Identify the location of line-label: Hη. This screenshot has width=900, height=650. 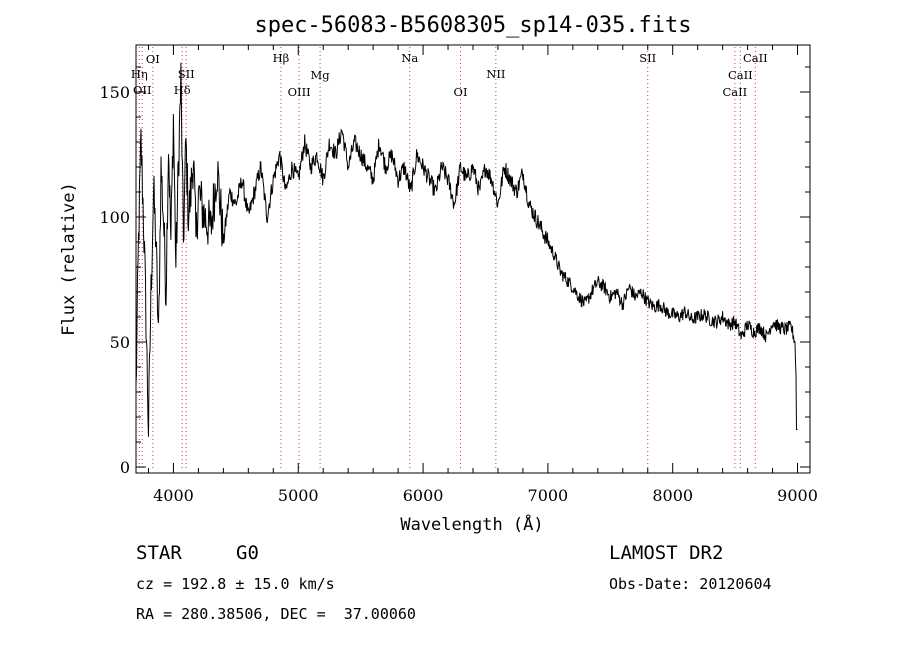
(139, 74).